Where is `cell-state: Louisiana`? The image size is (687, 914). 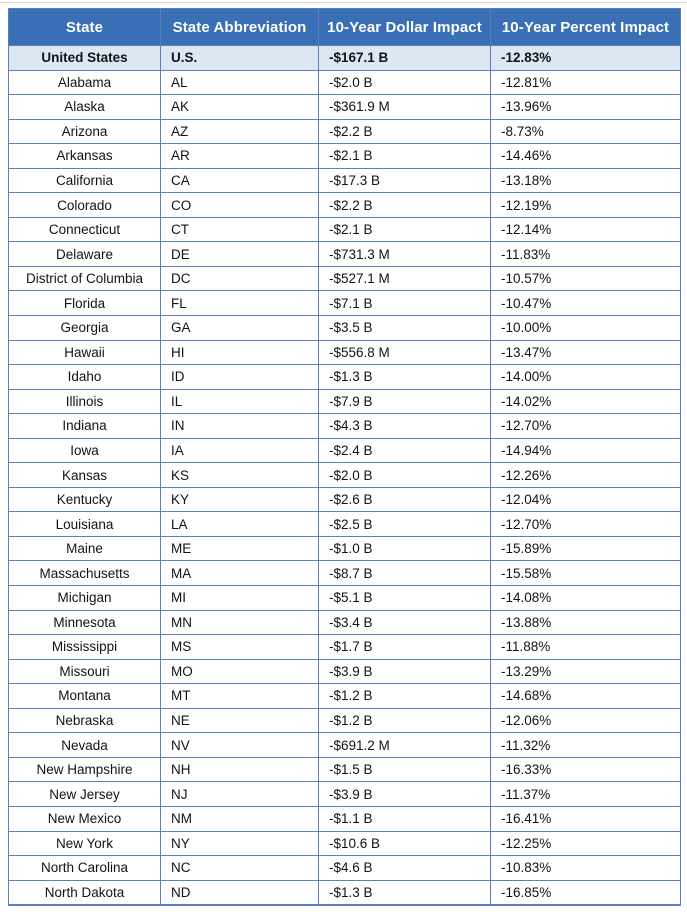 cell-state: Louisiana is located at coordinates (84, 524).